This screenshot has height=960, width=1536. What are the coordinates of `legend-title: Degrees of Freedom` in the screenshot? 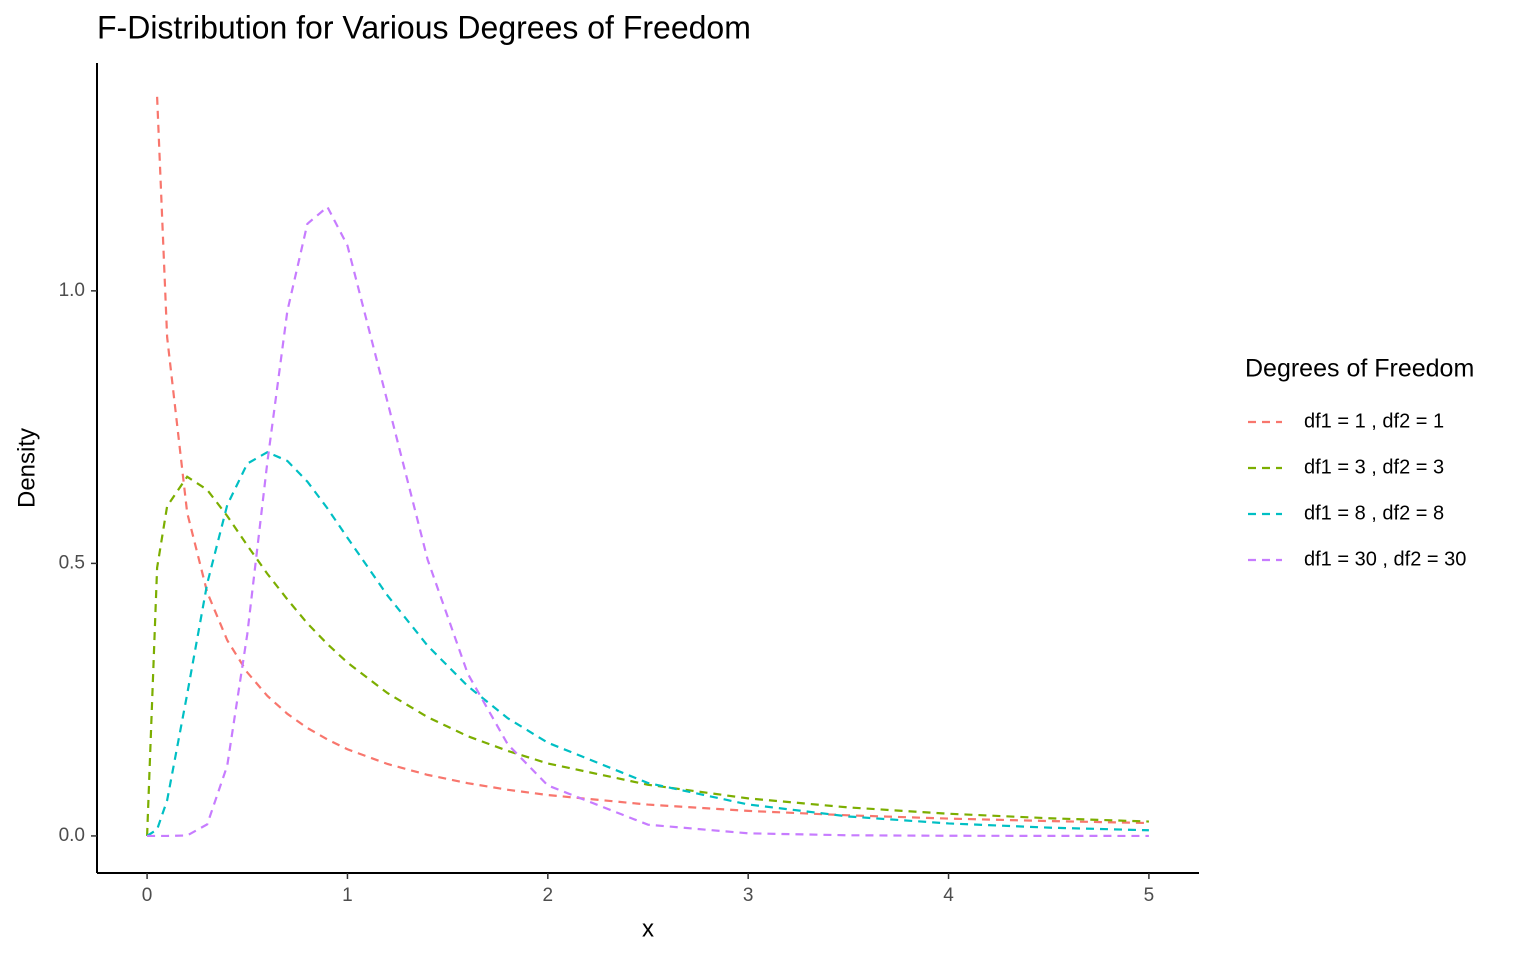 It's located at (1359, 369).